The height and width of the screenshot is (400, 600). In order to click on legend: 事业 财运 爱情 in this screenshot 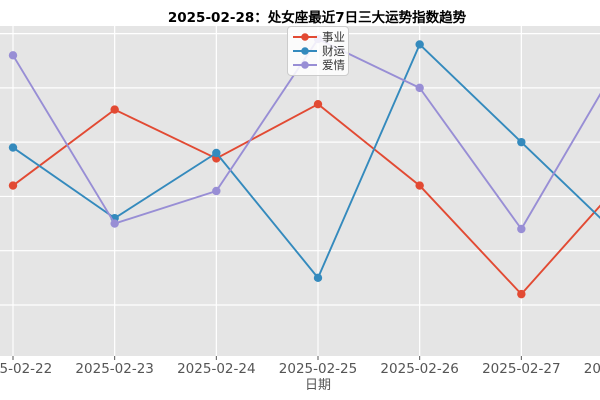, I will do `click(318, 51)`.